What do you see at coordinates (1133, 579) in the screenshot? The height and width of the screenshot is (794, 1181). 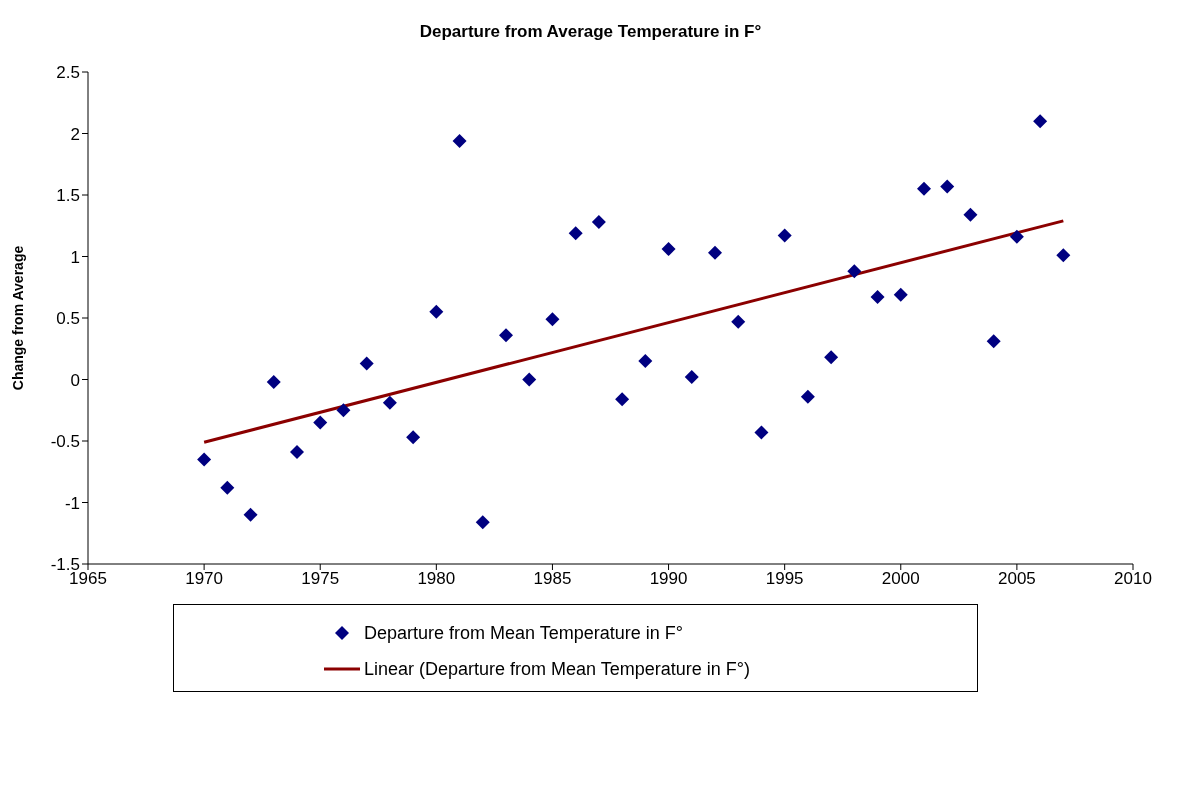 I see `x-tick-label: 2010` at bounding box center [1133, 579].